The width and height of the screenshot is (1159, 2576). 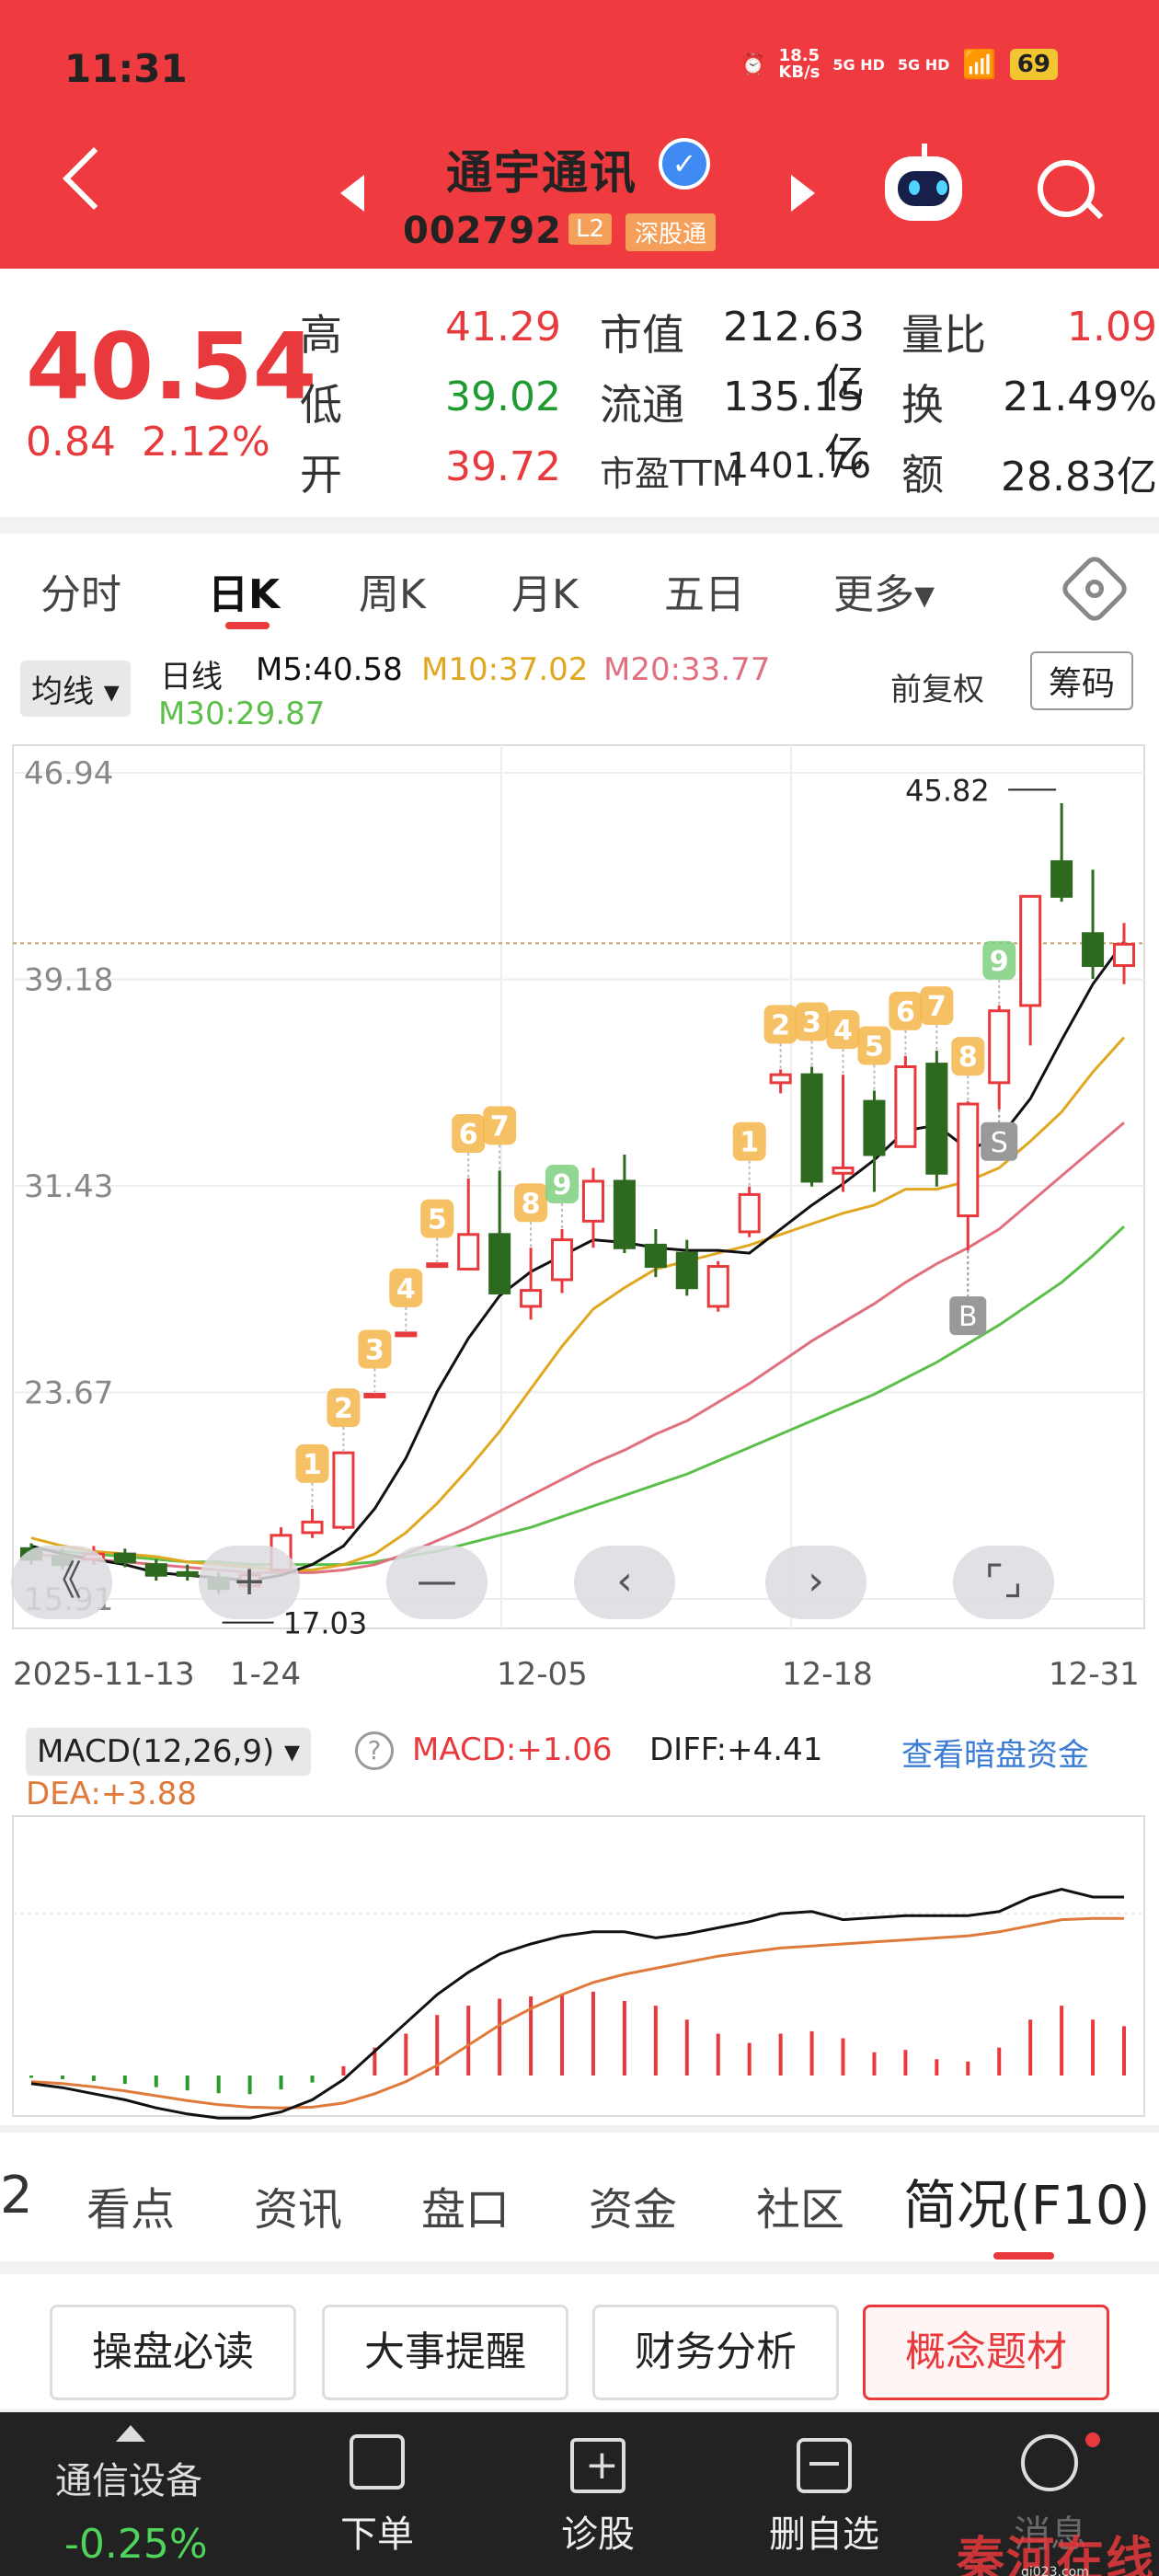 What do you see at coordinates (1023, 2256) in the screenshot?
I see `info-tab-indicator` at bounding box center [1023, 2256].